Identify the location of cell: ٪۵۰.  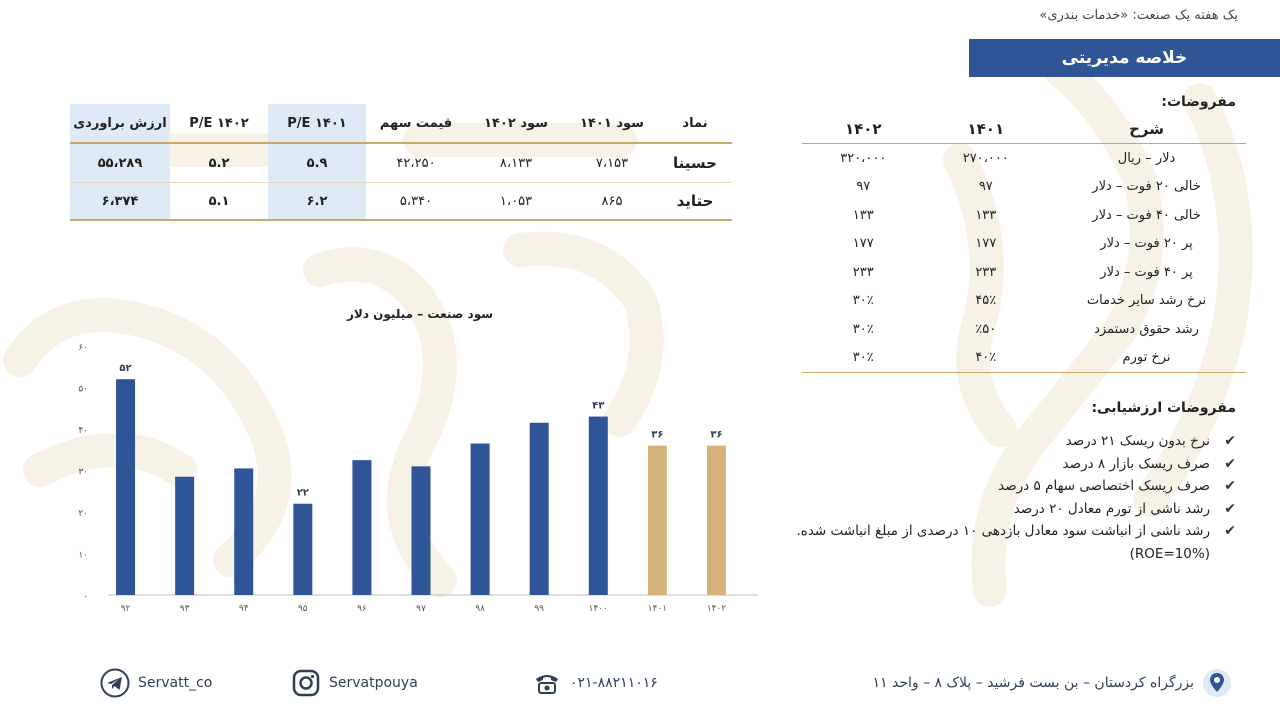
(986, 329).